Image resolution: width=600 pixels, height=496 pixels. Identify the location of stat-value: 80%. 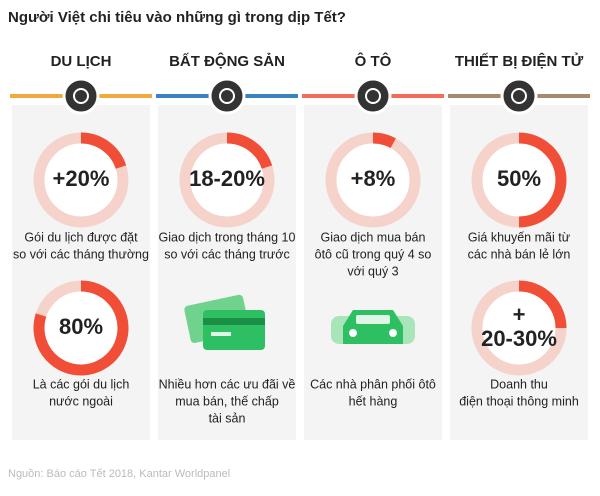
(81, 326).